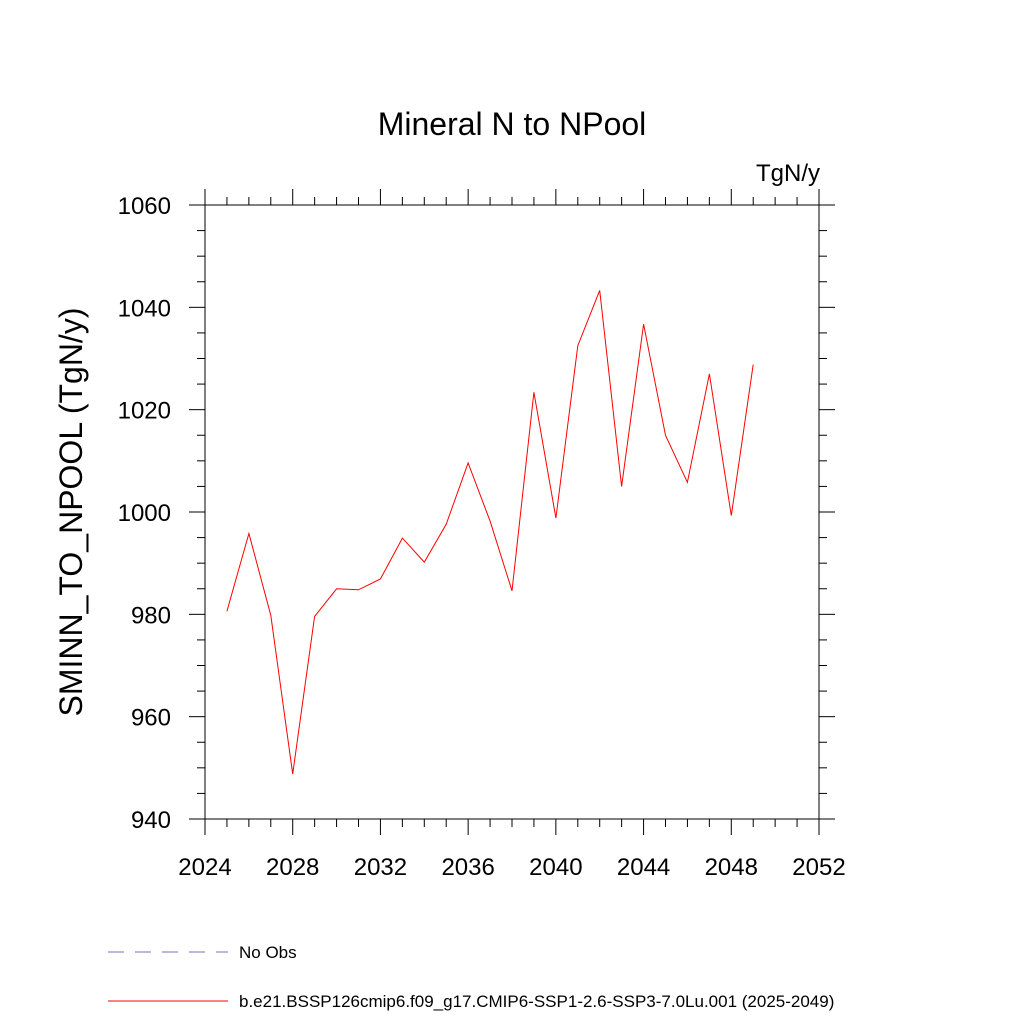 The height and width of the screenshot is (1024, 1024). I want to click on units-label: TgN/y, so click(788, 173).